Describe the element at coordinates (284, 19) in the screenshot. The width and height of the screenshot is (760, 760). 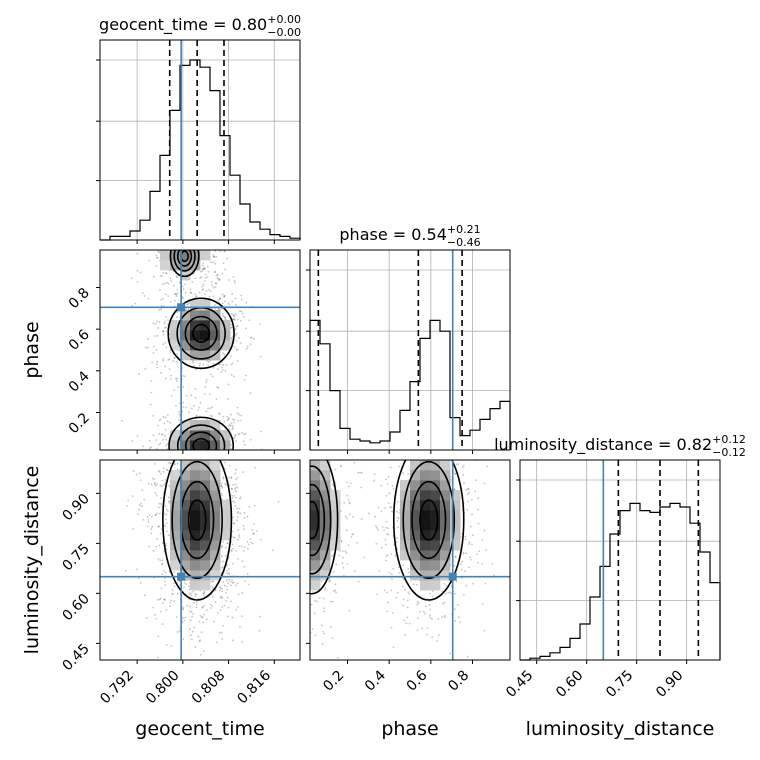
I see `title-upper-error: +0.00` at that location.